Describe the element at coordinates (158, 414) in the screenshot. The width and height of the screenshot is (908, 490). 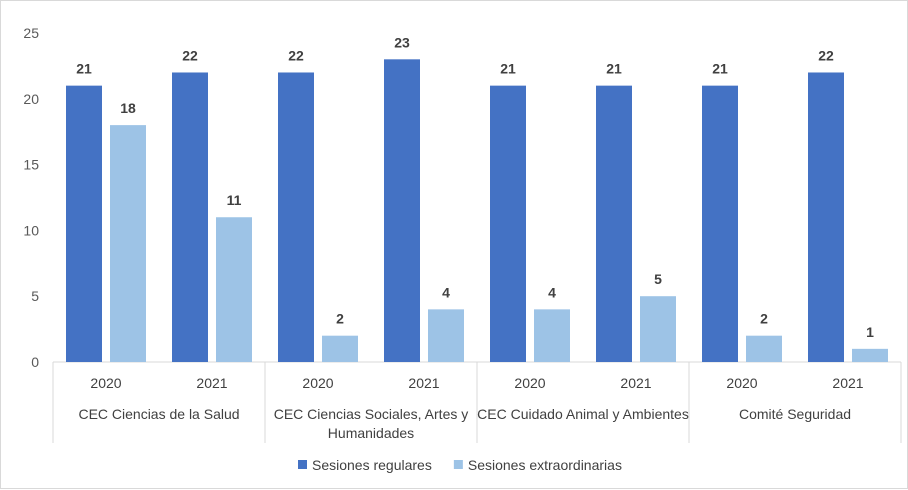
I see `x-group-label: CEC Ciencias de la Salud` at that location.